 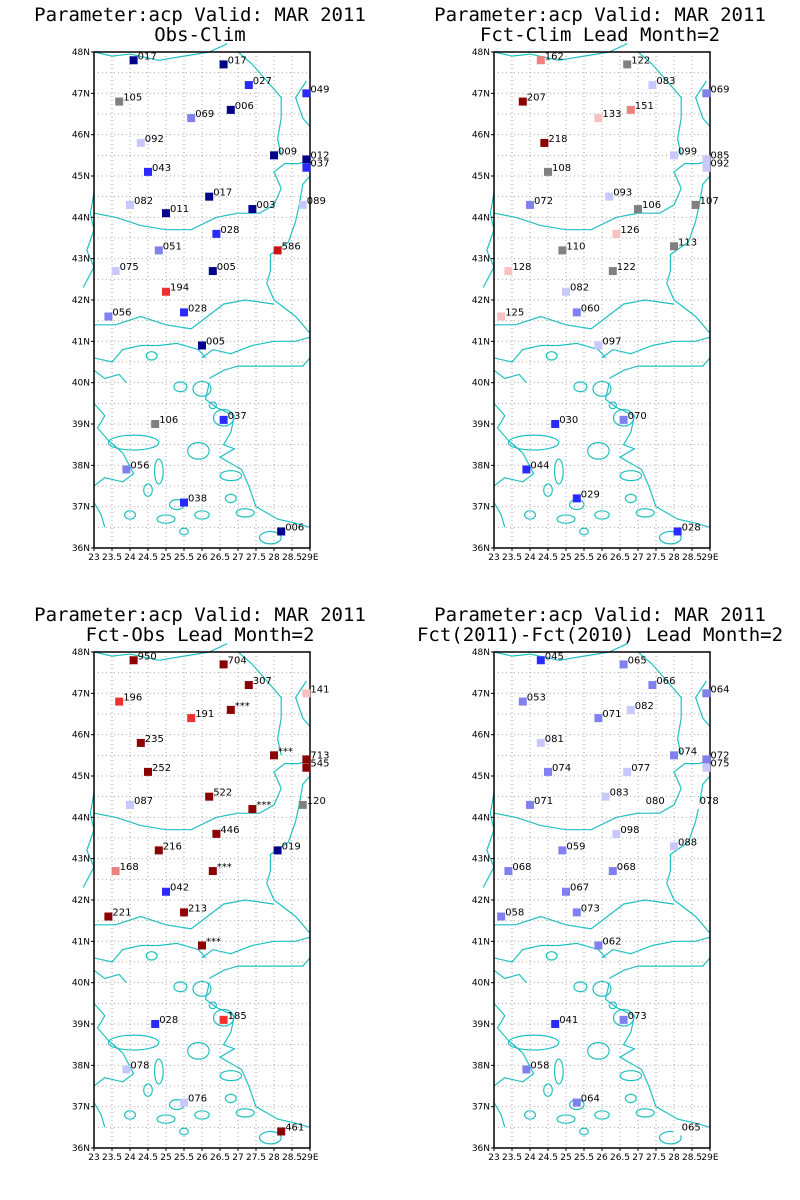 What do you see at coordinates (237, 416) in the screenshot?
I see `station-label: 037` at bounding box center [237, 416].